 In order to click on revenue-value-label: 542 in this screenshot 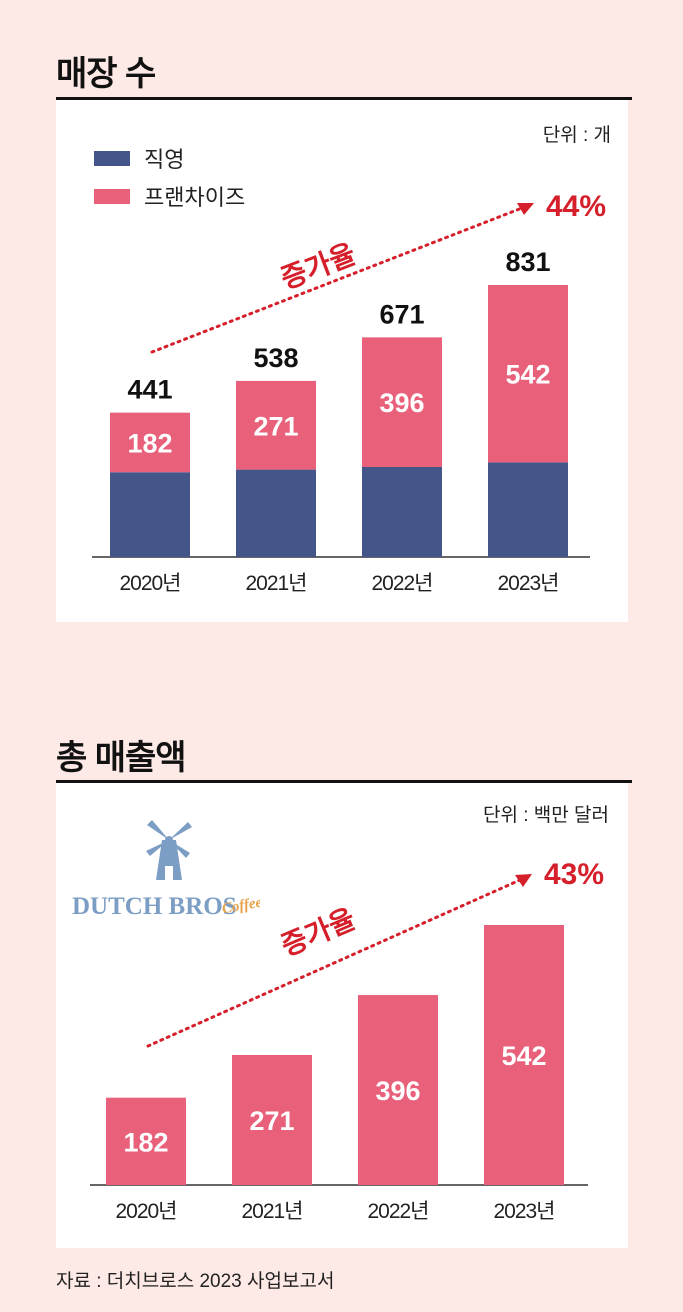, I will do `click(523, 1056)`.